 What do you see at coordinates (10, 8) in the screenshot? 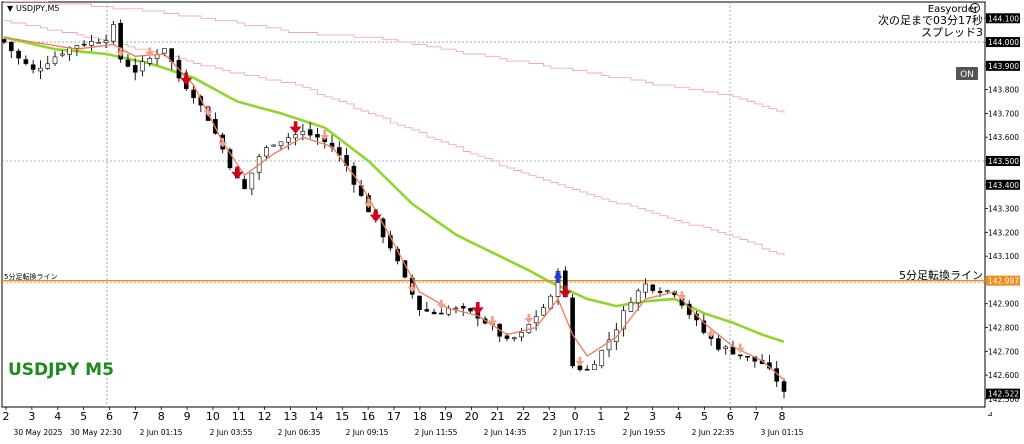
I see `triangle-down-icon: ▼` at bounding box center [10, 8].